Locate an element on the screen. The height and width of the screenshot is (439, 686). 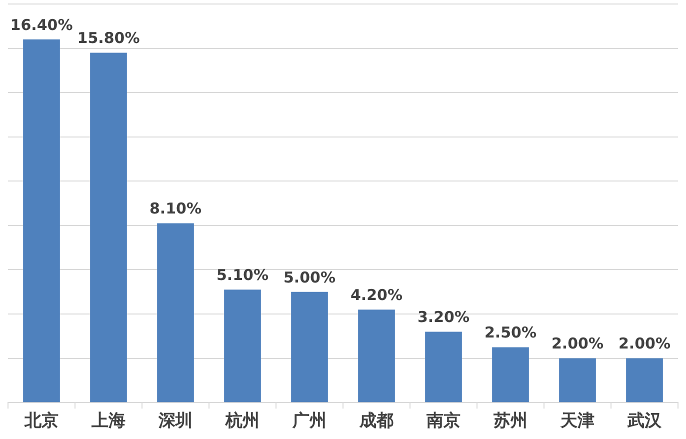
data-label: 15.80% is located at coordinates (108, 38).